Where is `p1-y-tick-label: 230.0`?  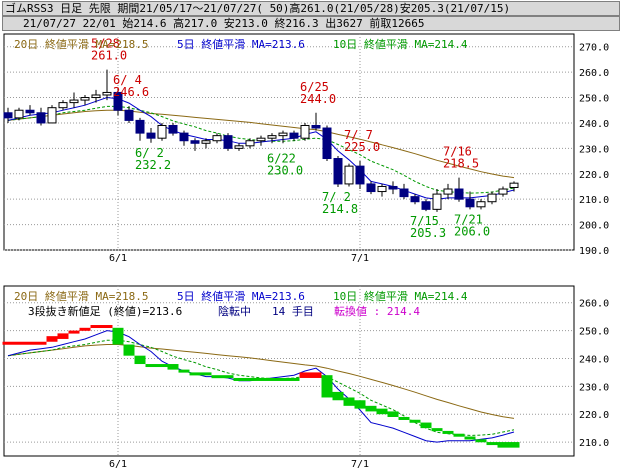 p1-y-tick-label: 230.0 is located at coordinates (594, 149).